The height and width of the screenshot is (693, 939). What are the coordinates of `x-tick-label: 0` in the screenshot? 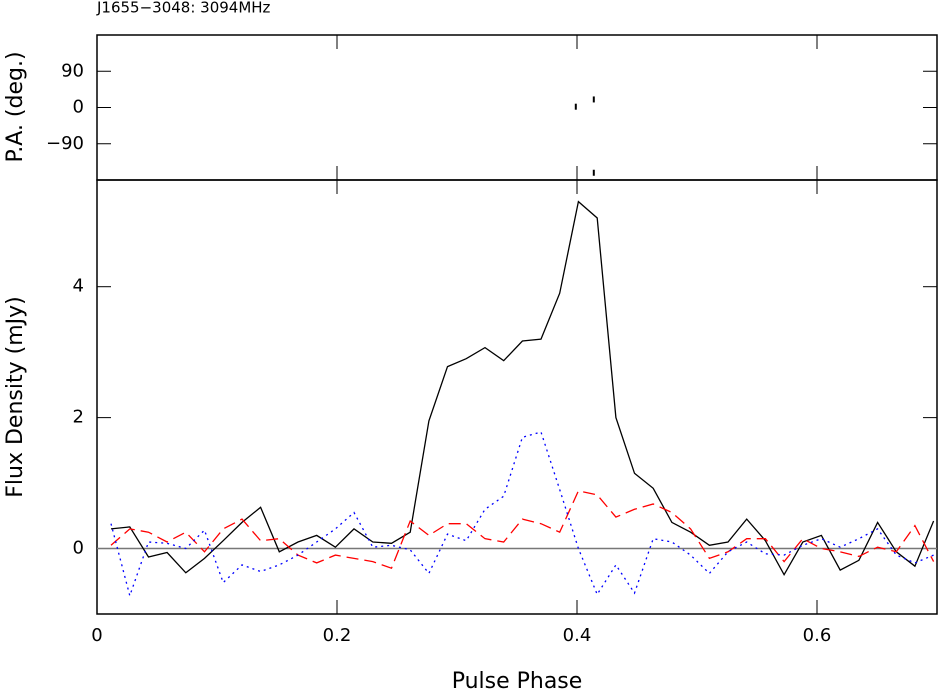 It's located at (96, 635).